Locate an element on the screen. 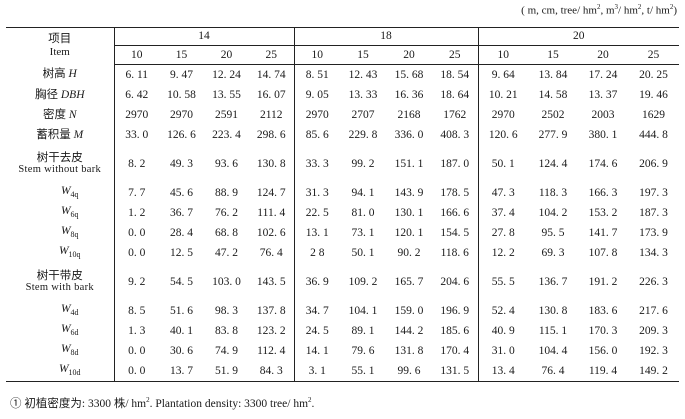 Image resolution: width=685 pixels, height=419 pixels. table-cell: 2168 is located at coordinates (409, 114).